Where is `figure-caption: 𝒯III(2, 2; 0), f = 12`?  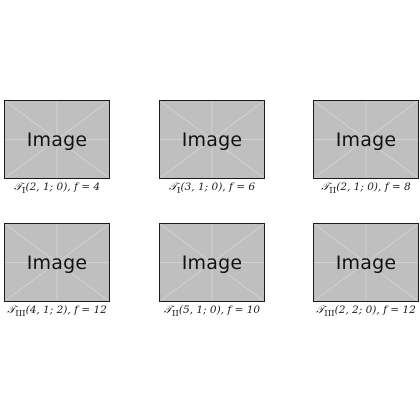 figure-caption: 𝒯III(2, 2; 0), f = 12 is located at coordinates (366, 311).